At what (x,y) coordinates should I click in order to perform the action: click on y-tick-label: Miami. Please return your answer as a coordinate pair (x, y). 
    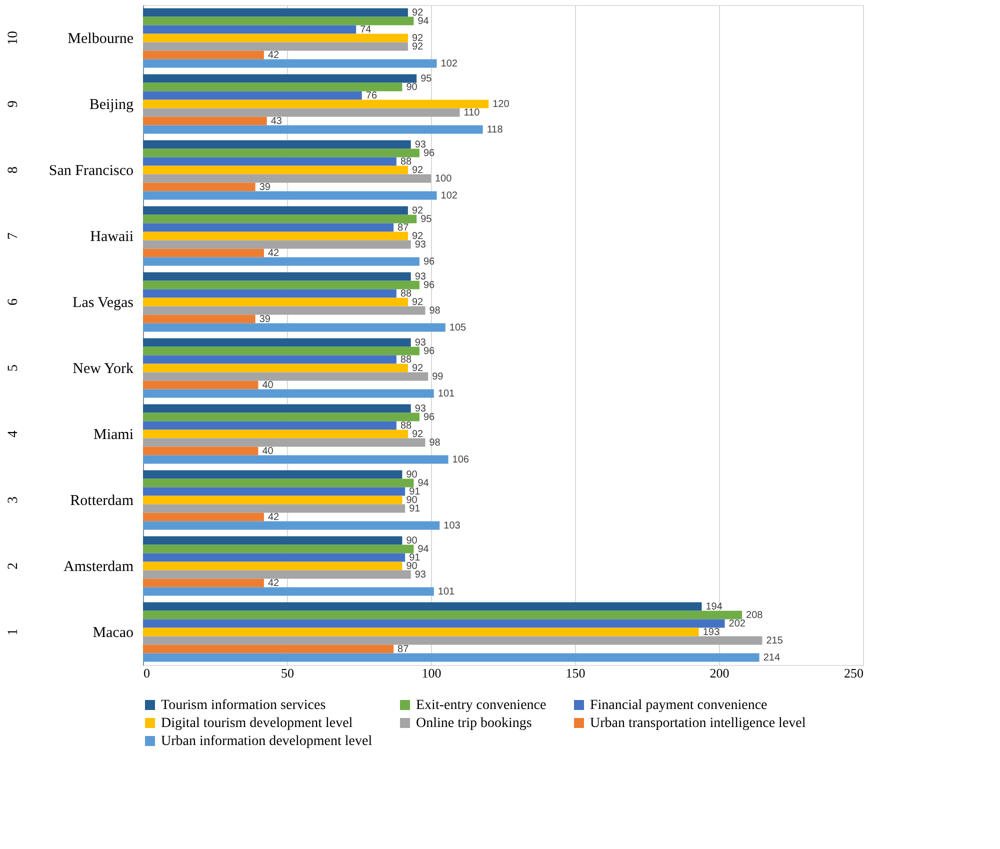
    Looking at the image, I should click on (114, 435).